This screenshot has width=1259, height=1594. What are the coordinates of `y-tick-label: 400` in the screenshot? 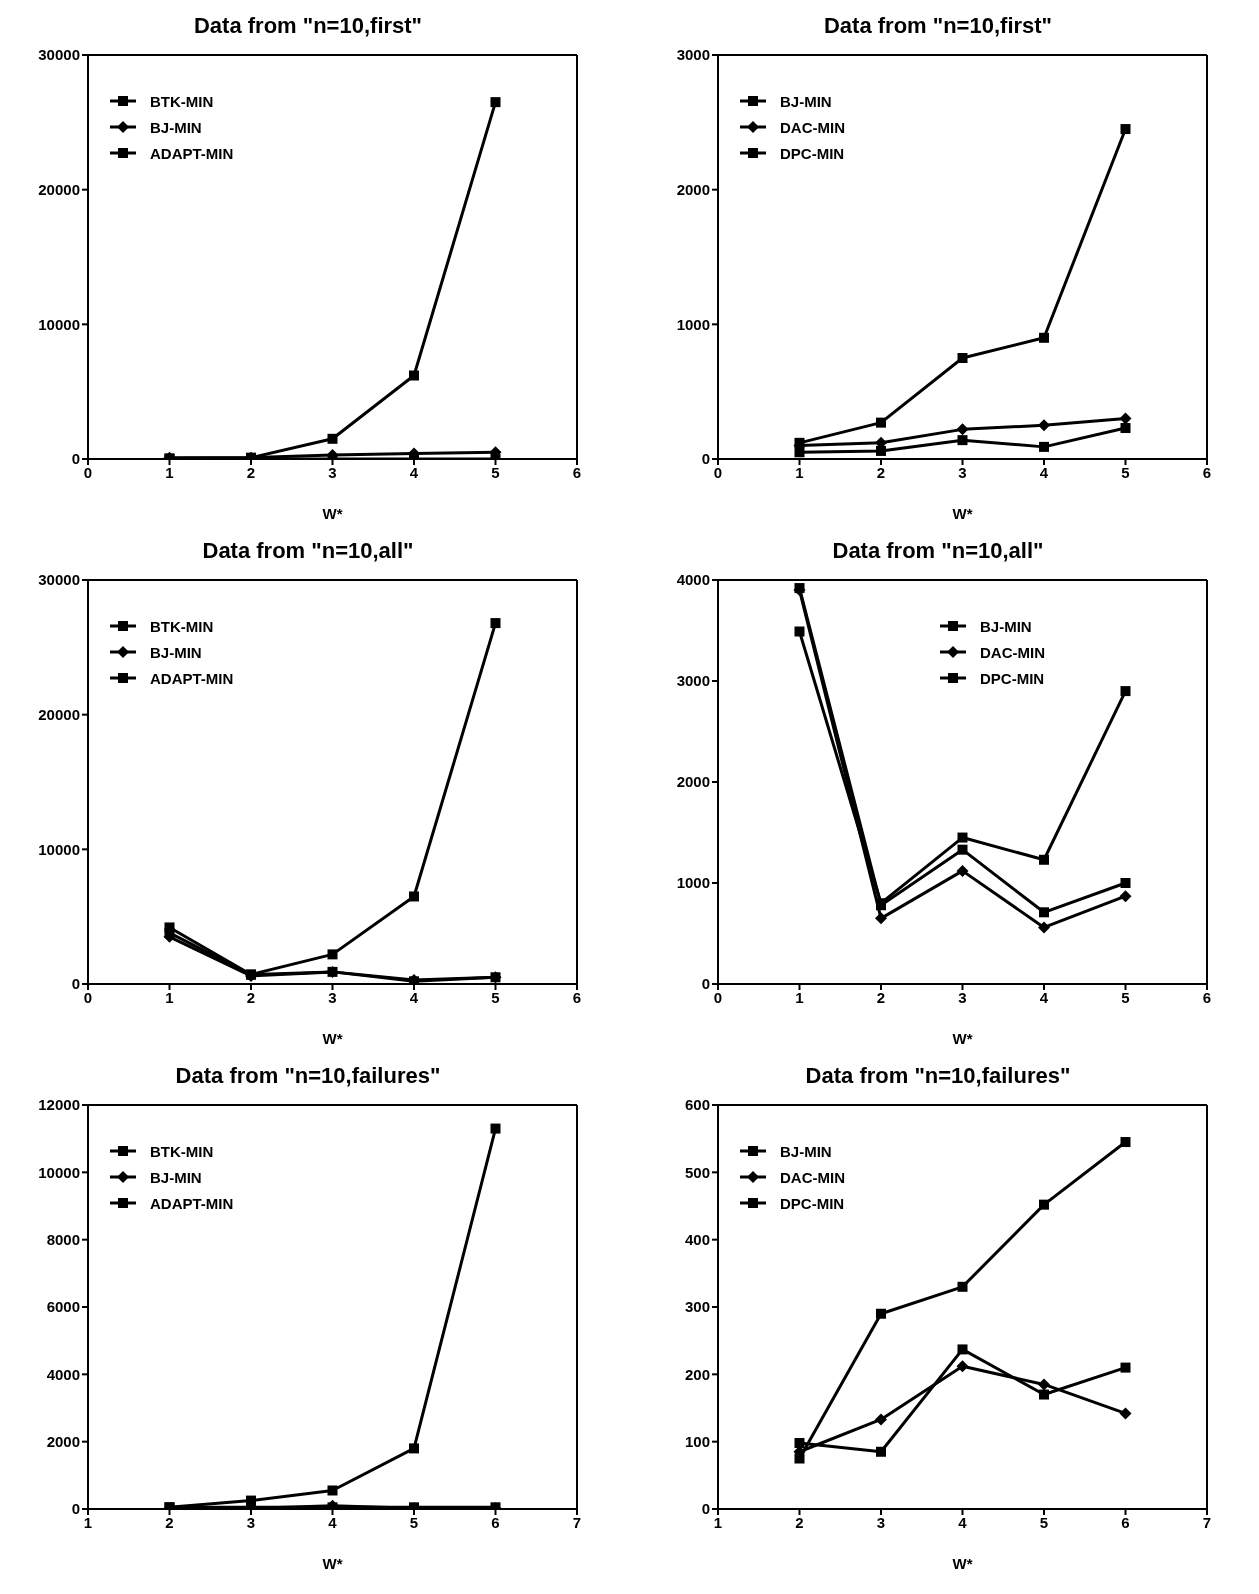 It's located at (697, 1239).